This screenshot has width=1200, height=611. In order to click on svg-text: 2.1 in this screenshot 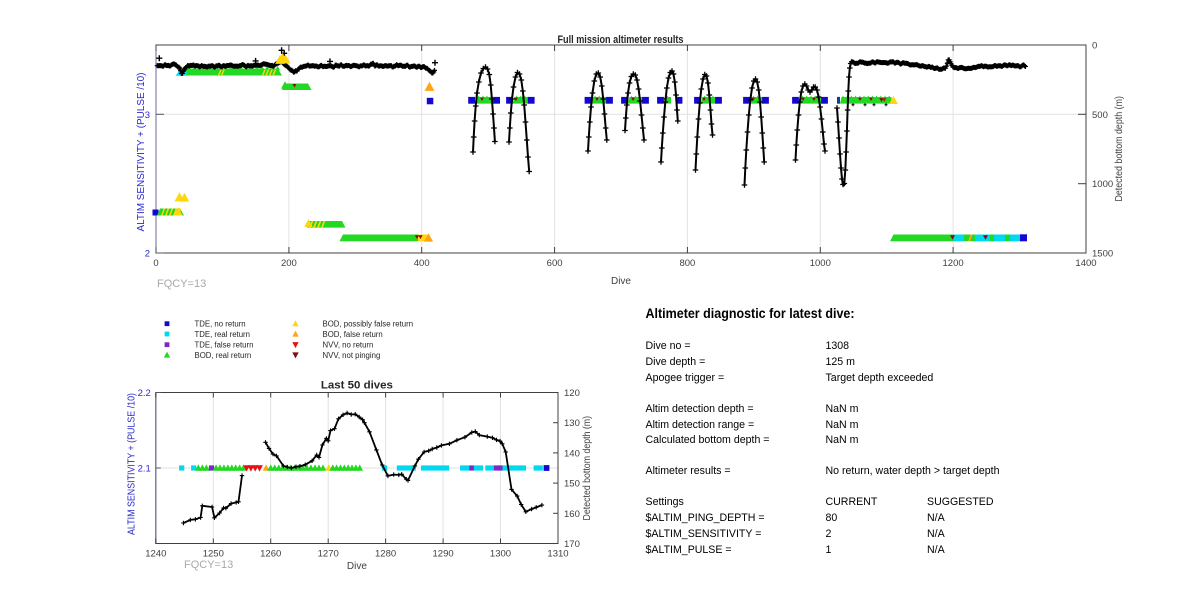, I will do `click(144, 469)`.